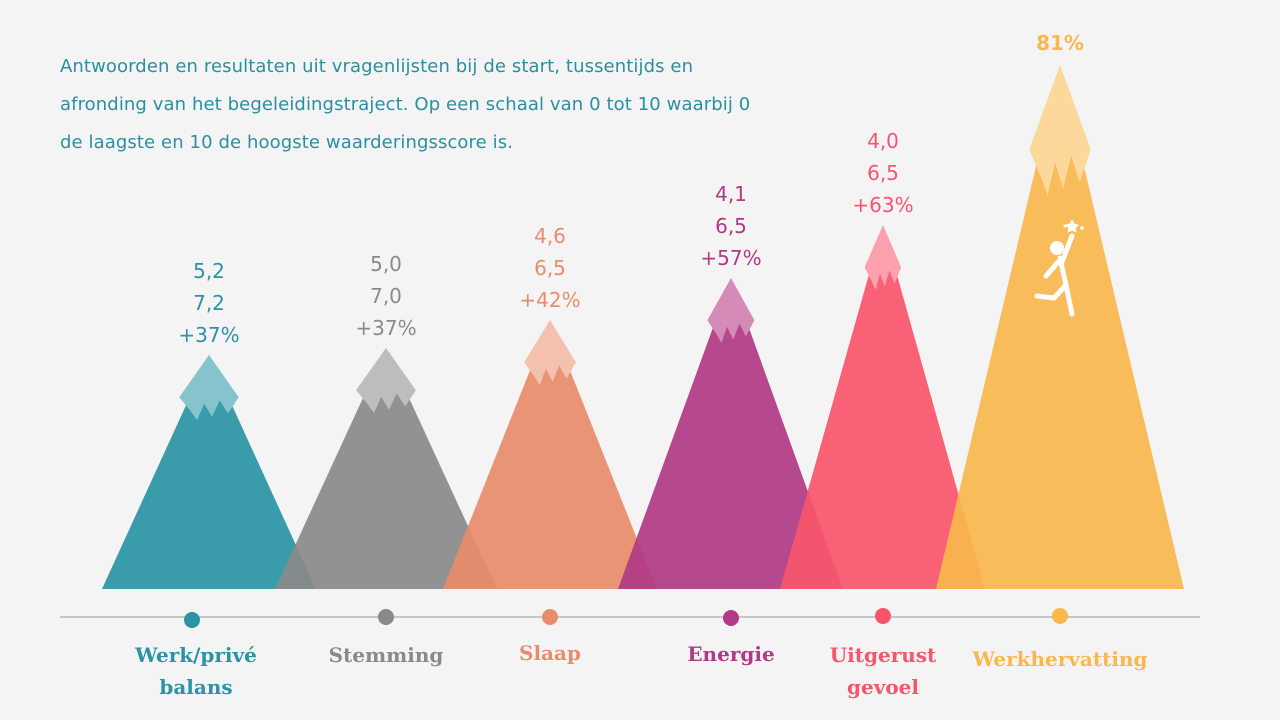 The height and width of the screenshot is (720, 1280). Describe the element at coordinates (1059, 268) in the screenshot. I see `person-reaching-star-icon` at that location.